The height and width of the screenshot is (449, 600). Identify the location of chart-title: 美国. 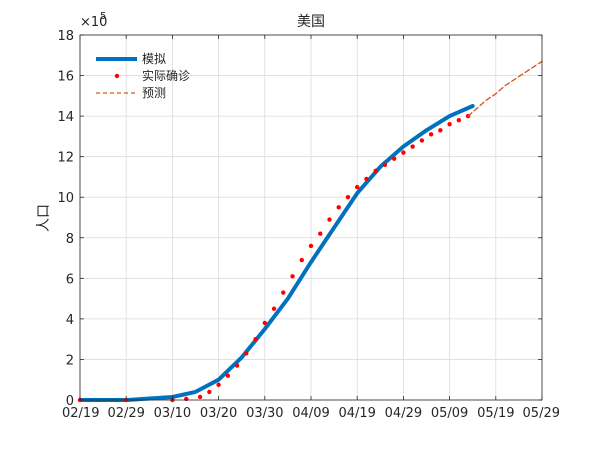
(311, 22).